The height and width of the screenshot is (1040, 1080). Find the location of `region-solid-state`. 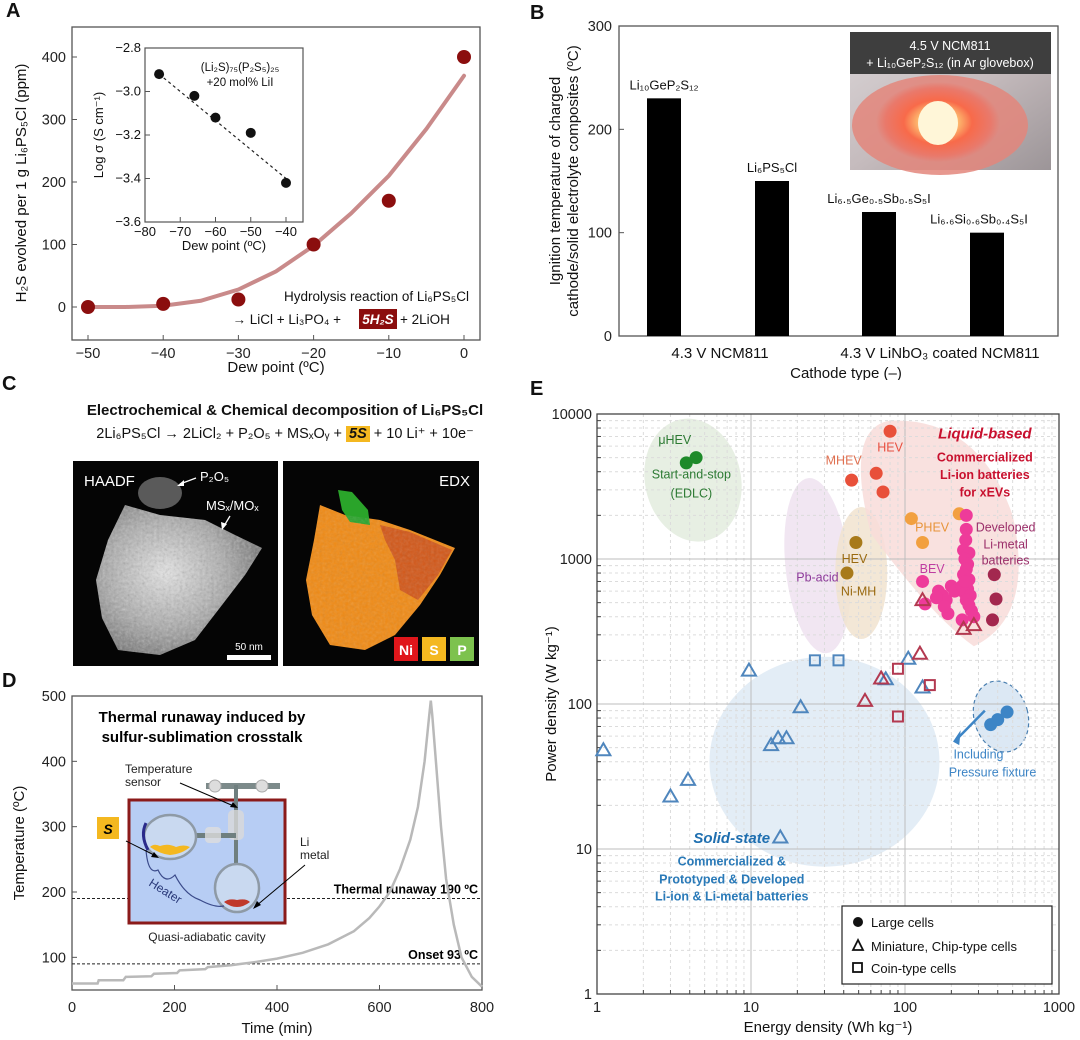

region-solid-state is located at coordinates (824, 761).